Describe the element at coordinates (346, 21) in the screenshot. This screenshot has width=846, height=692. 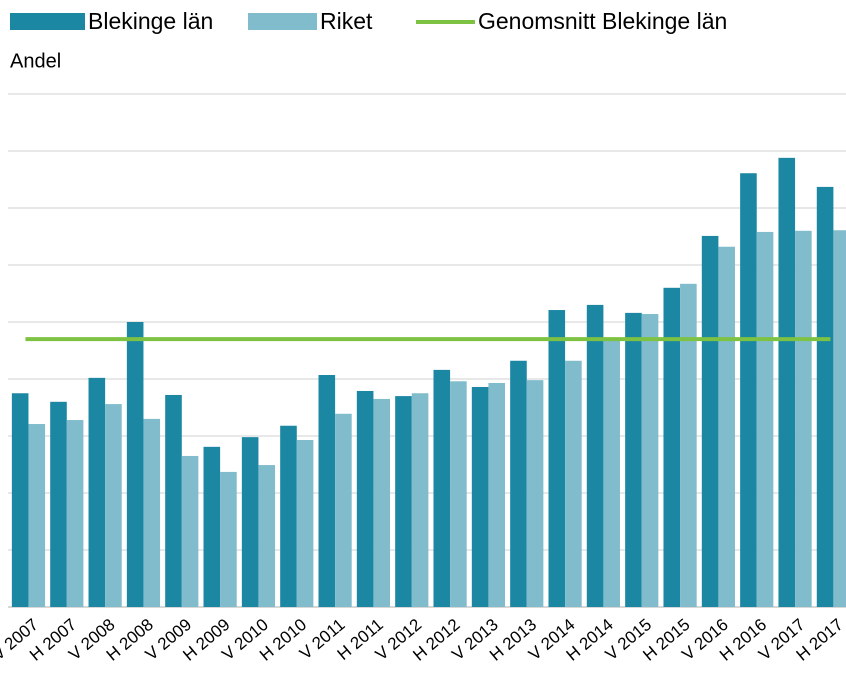
I see `legend-label: Riket` at that location.